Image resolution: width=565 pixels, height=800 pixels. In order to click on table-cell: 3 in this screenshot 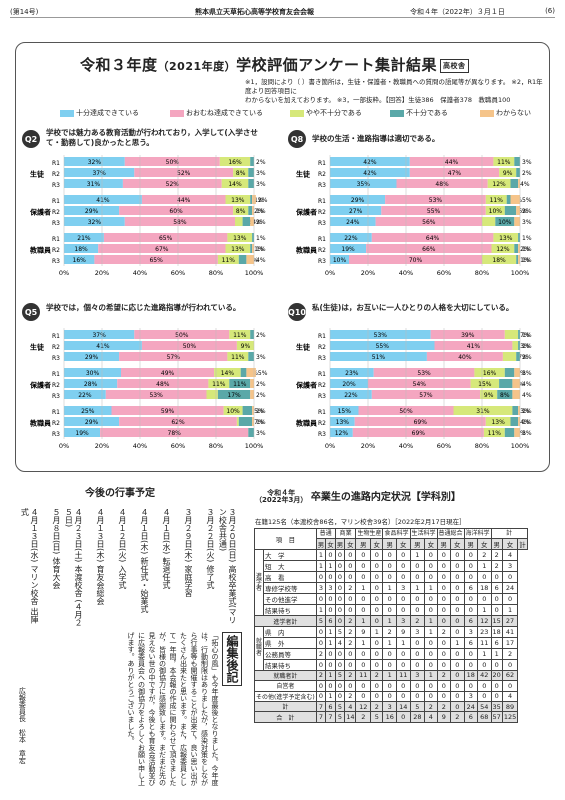, I will do `click(403, 621)`.